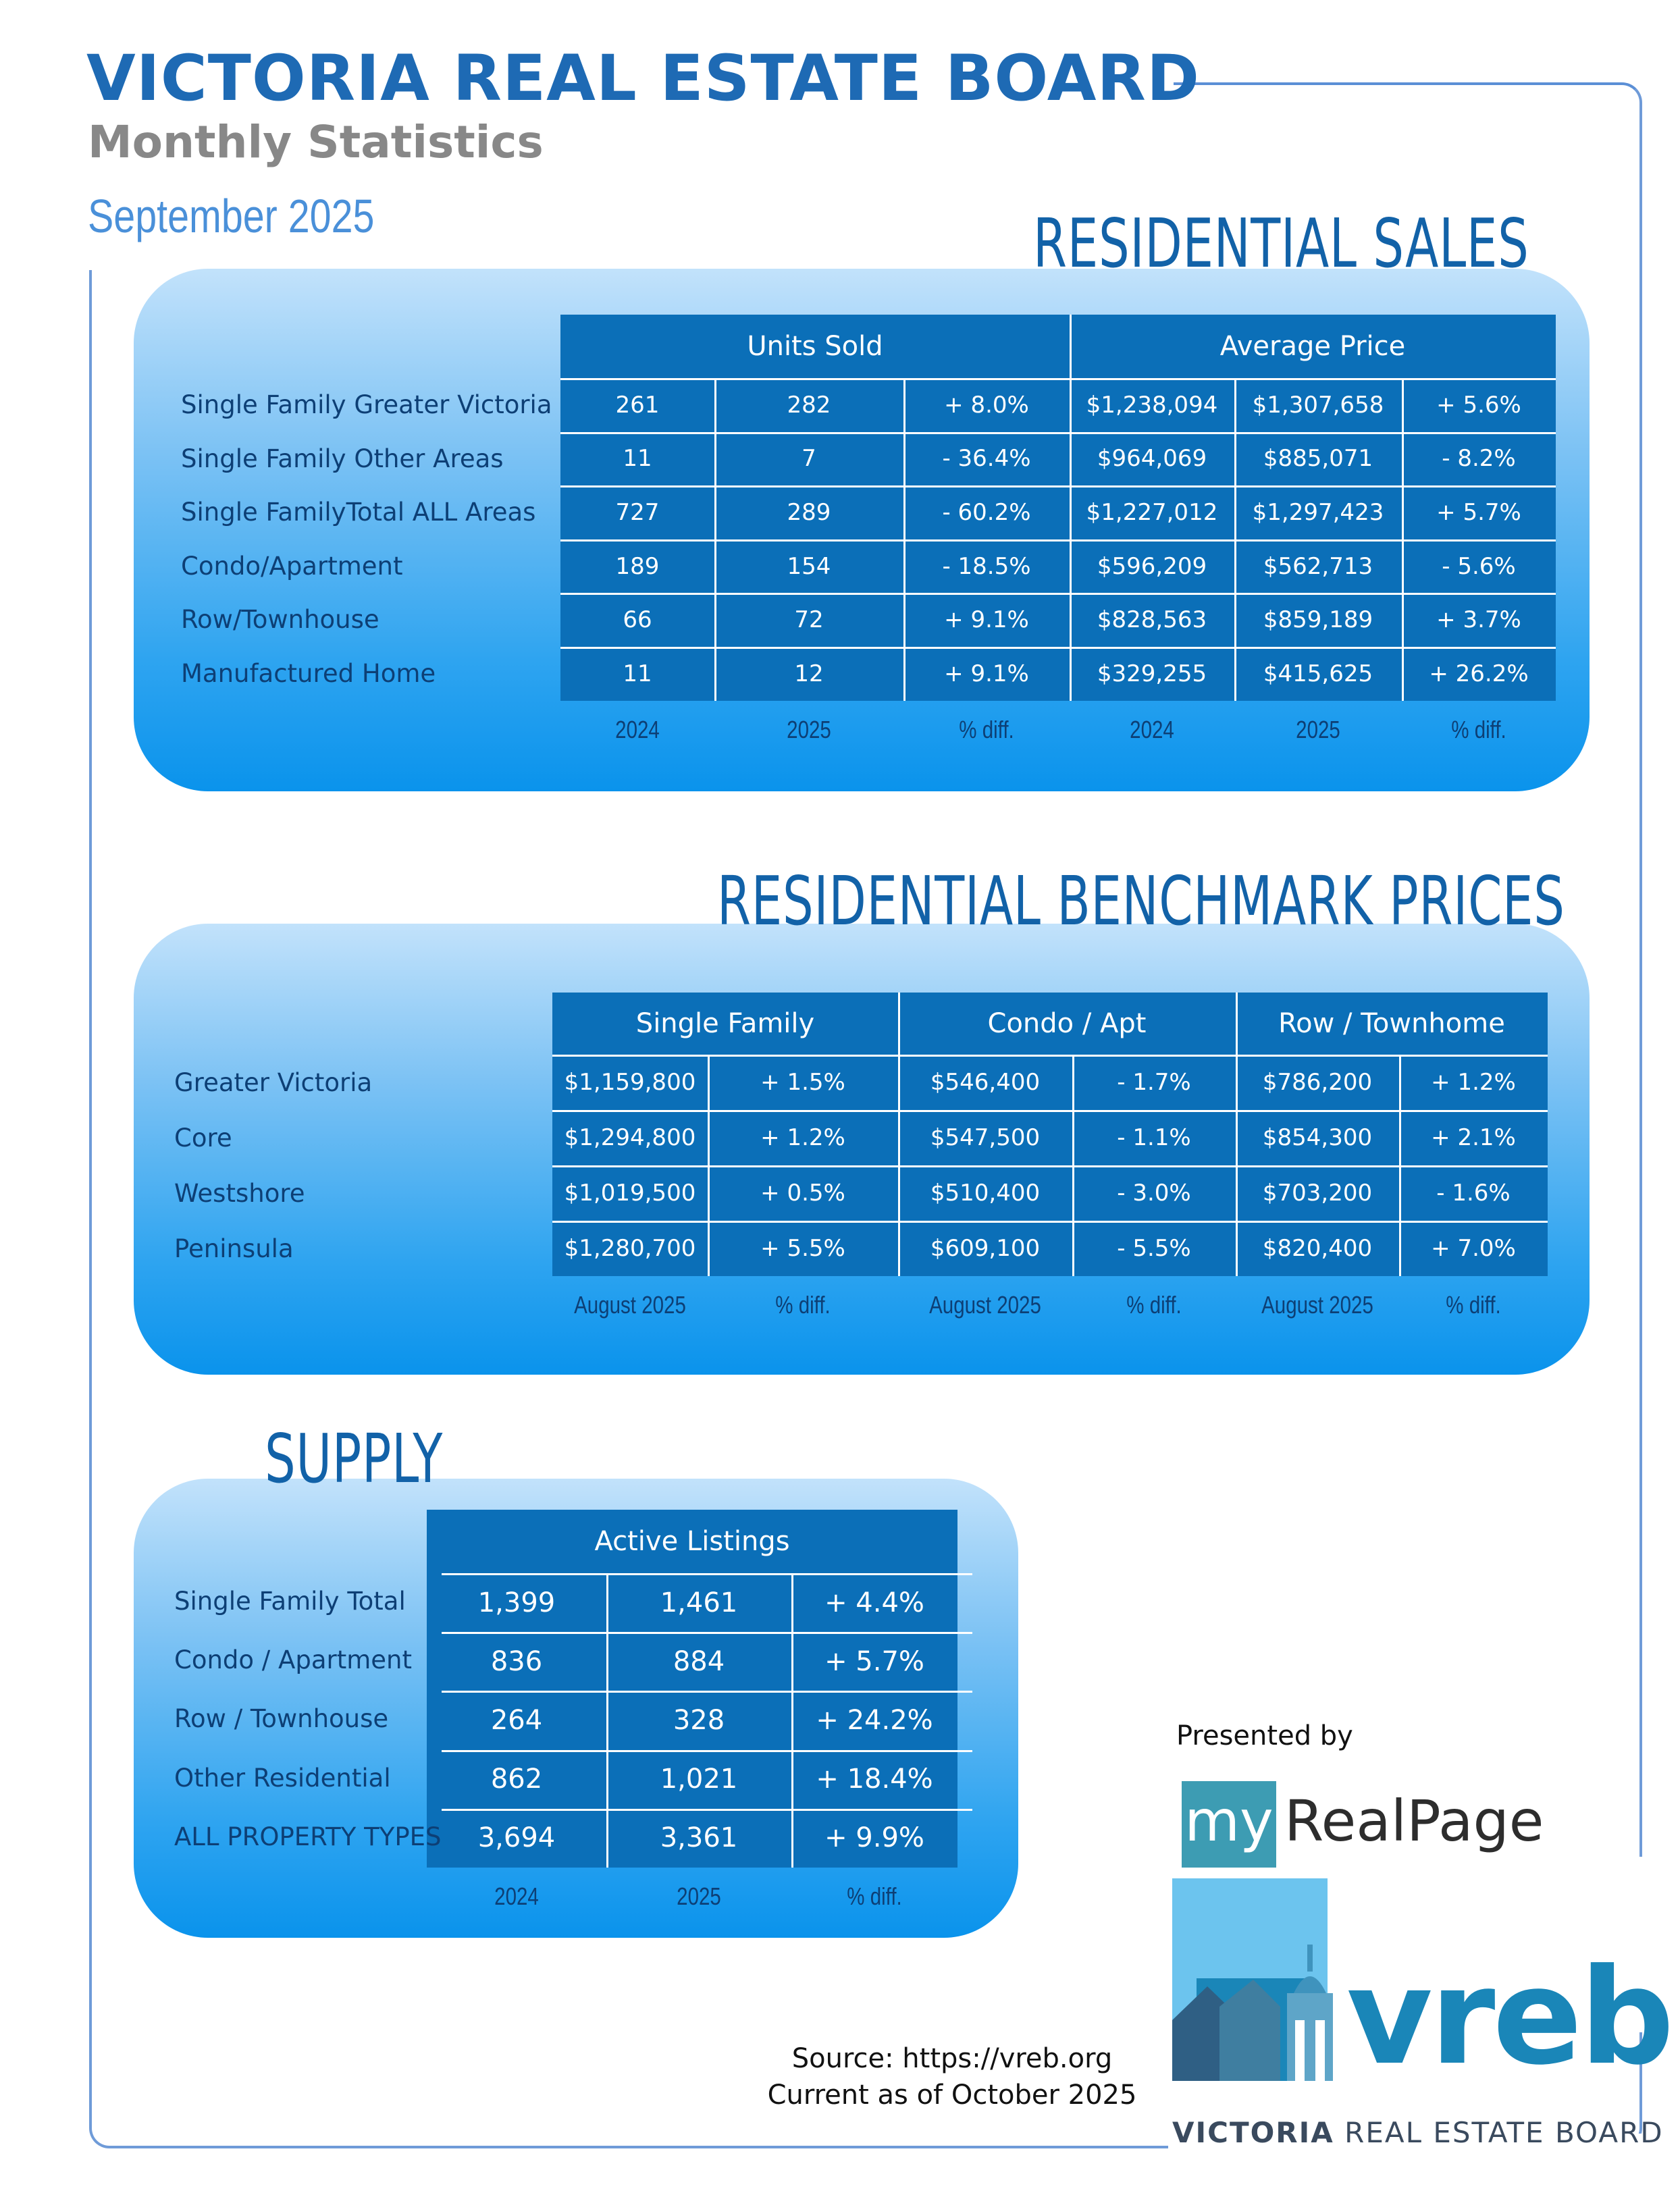  What do you see at coordinates (1281, 243) in the screenshot?
I see `sales-section-title: RESIDENTIAL SALES` at bounding box center [1281, 243].